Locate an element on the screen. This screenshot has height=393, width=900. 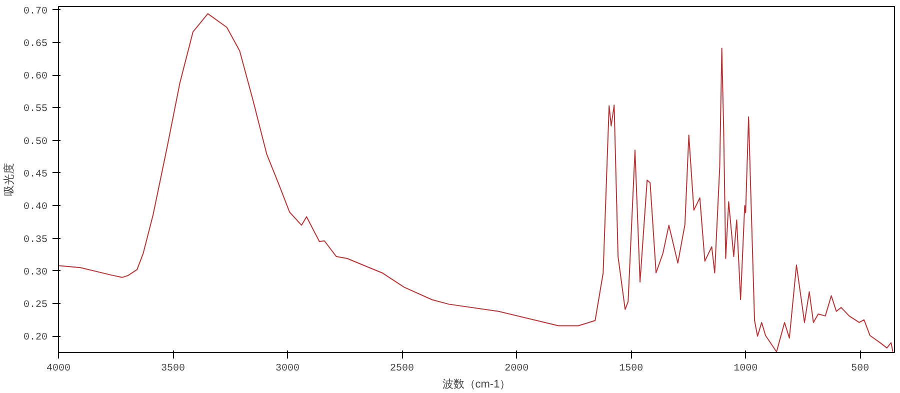
y-tick-label: 0.50 is located at coordinates (35, 142).